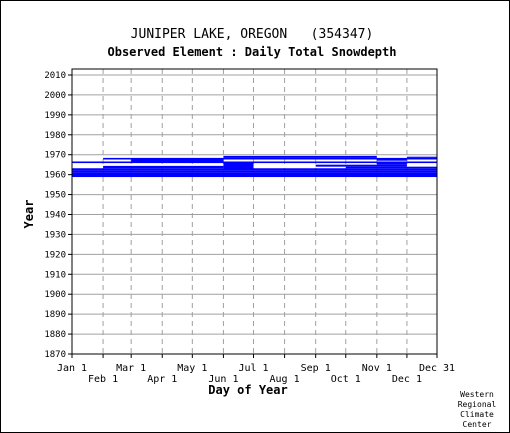 The height and width of the screenshot is (433, 510). I want to click on x-tick-label: Mar 1, so click(131, 368).